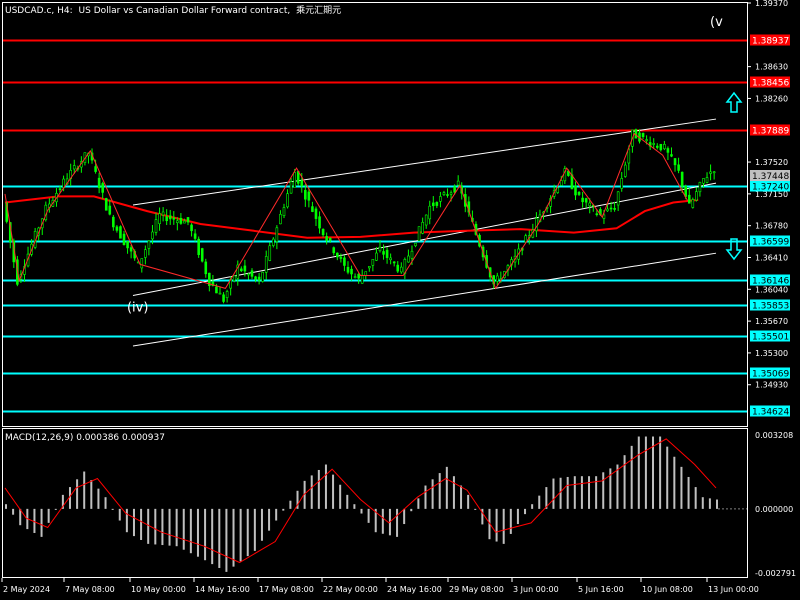  I want to click on time-tick-label: 22 May 00:00, so click(350, 589).